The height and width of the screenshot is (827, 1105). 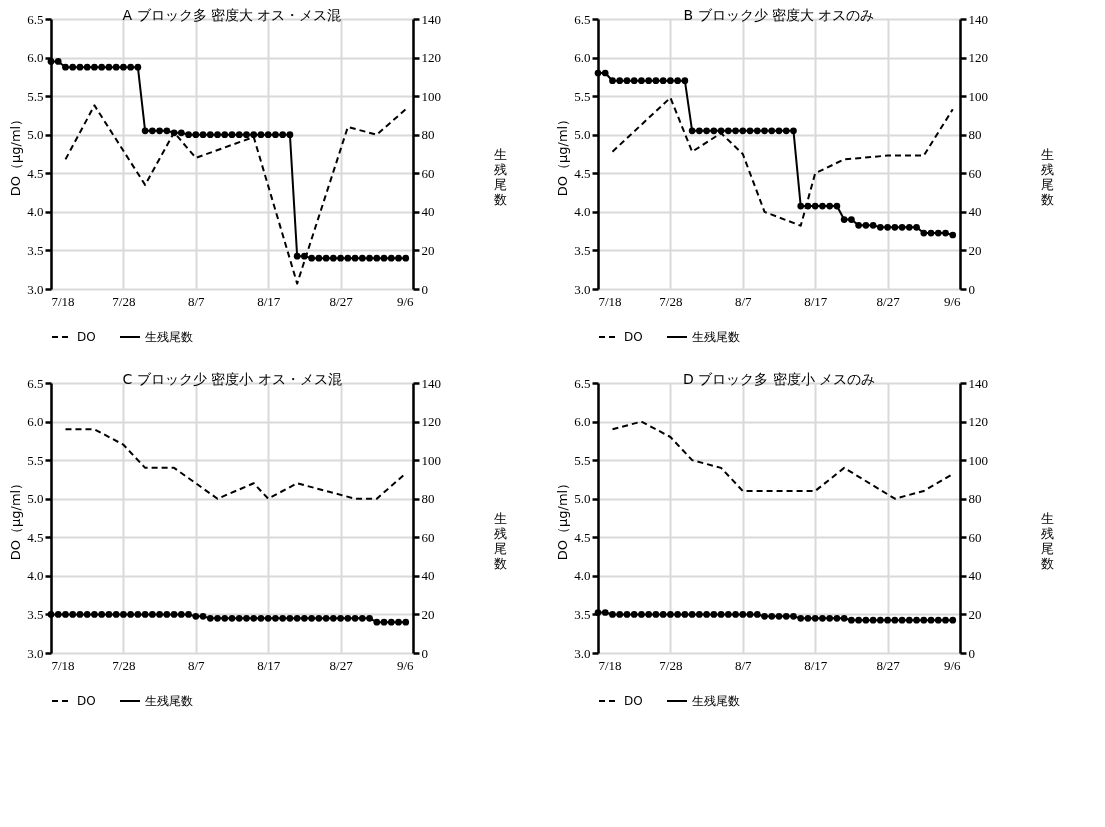 I want to click on chart-title: D ブロック多 密度小 メスのみ, so click(x=779, y=379).